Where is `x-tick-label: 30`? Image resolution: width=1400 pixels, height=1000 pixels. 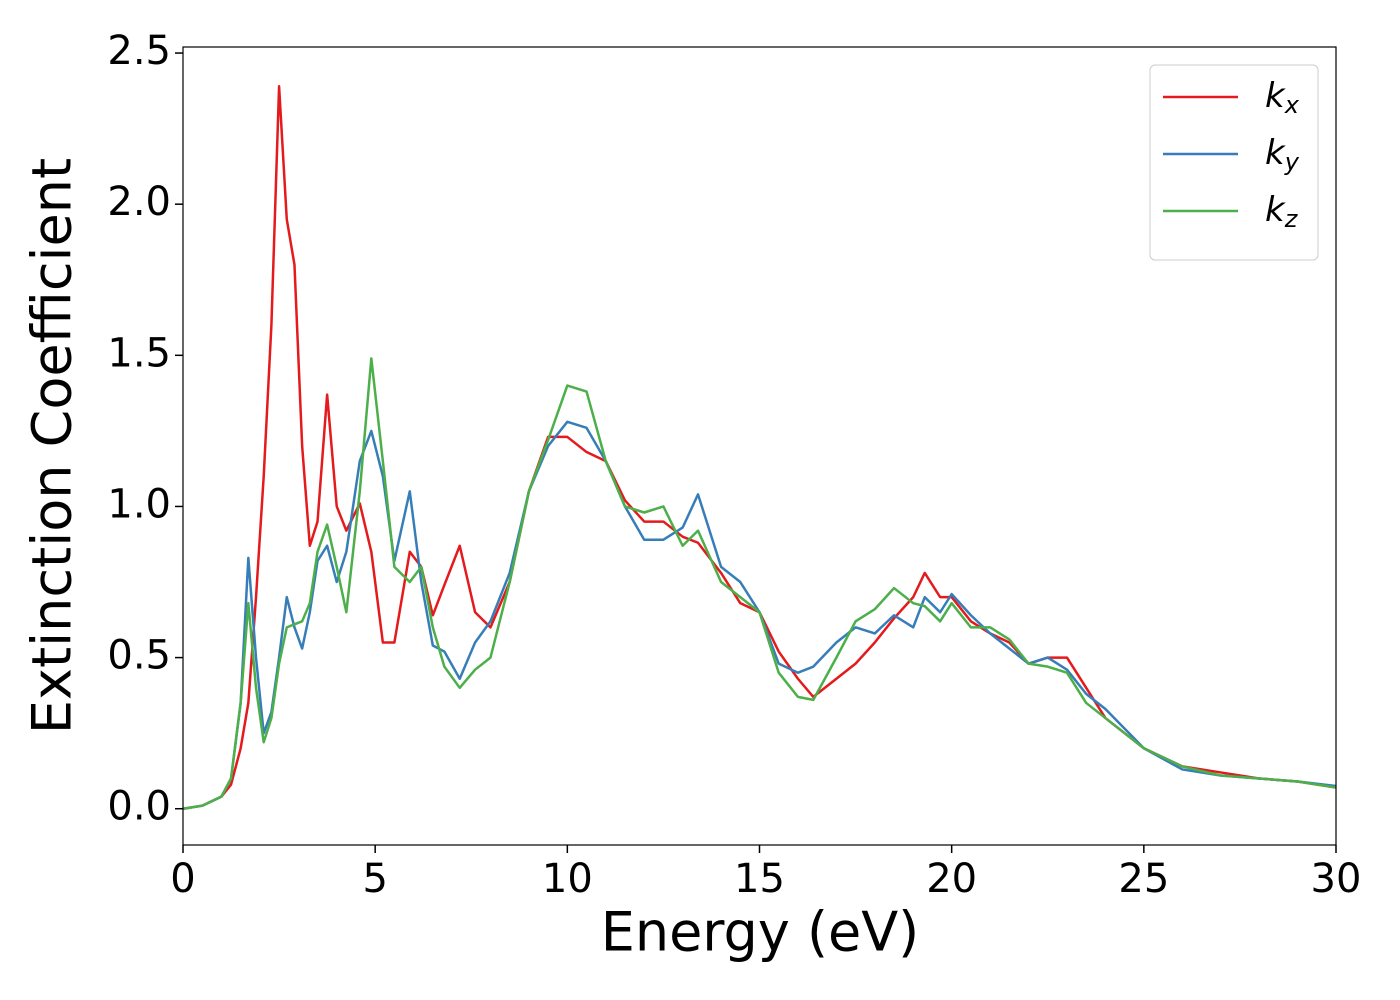
x-tick-label: 30 is located at coordinates (1336, 879).